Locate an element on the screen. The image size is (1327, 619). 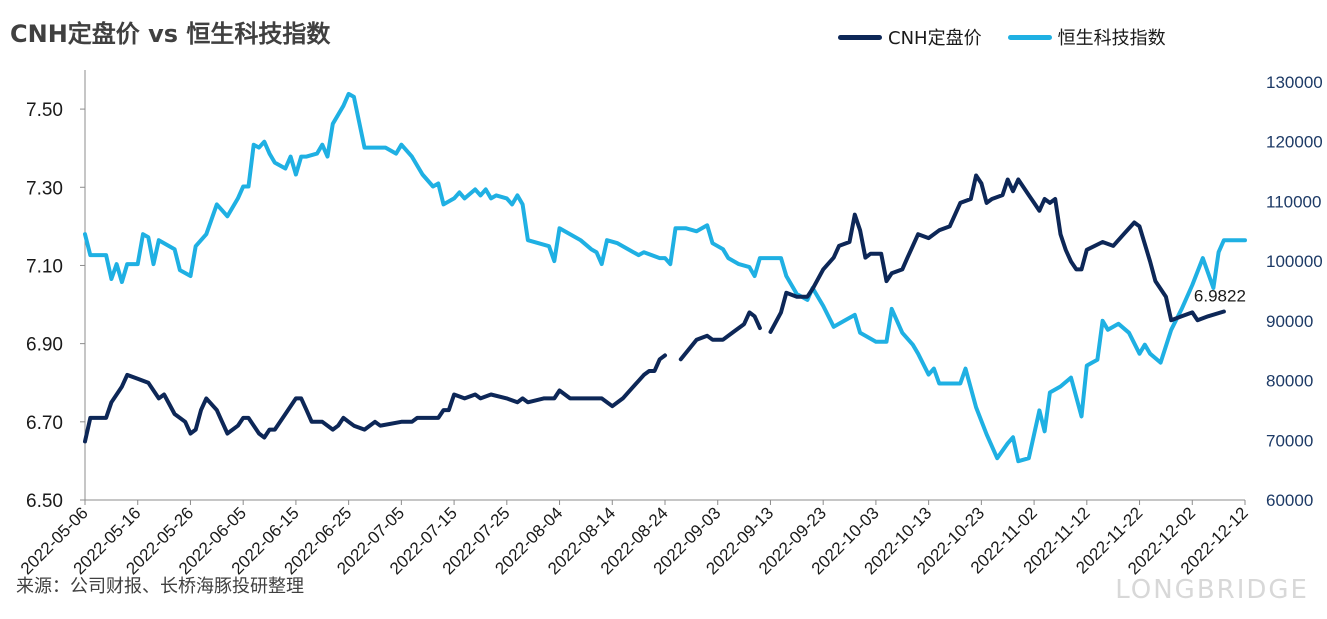
data-label-cnh-last: 6.9822 is located at coordinates (1220, 296).